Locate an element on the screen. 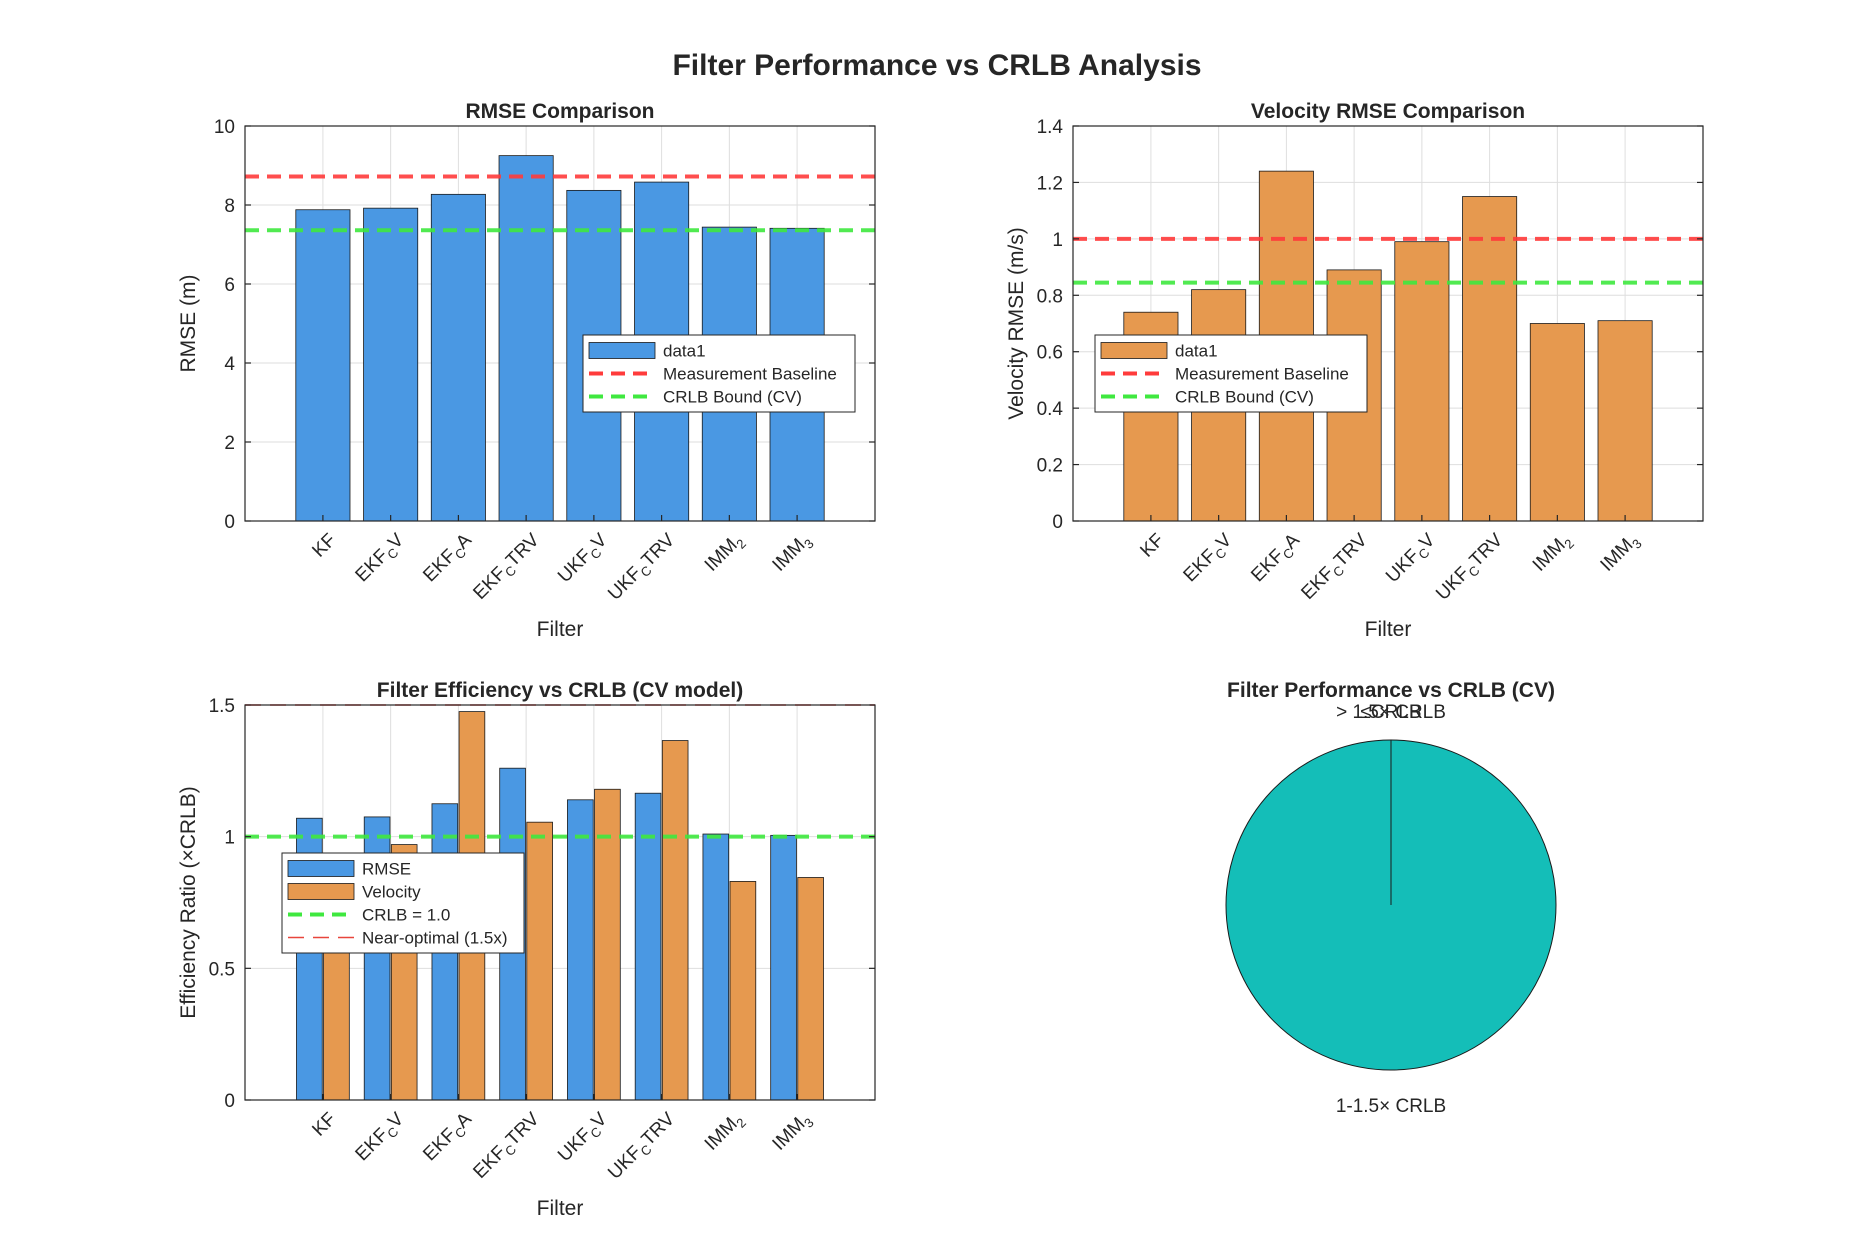  y-tick-label: 0.8 is located at coordinates (1050, 296).